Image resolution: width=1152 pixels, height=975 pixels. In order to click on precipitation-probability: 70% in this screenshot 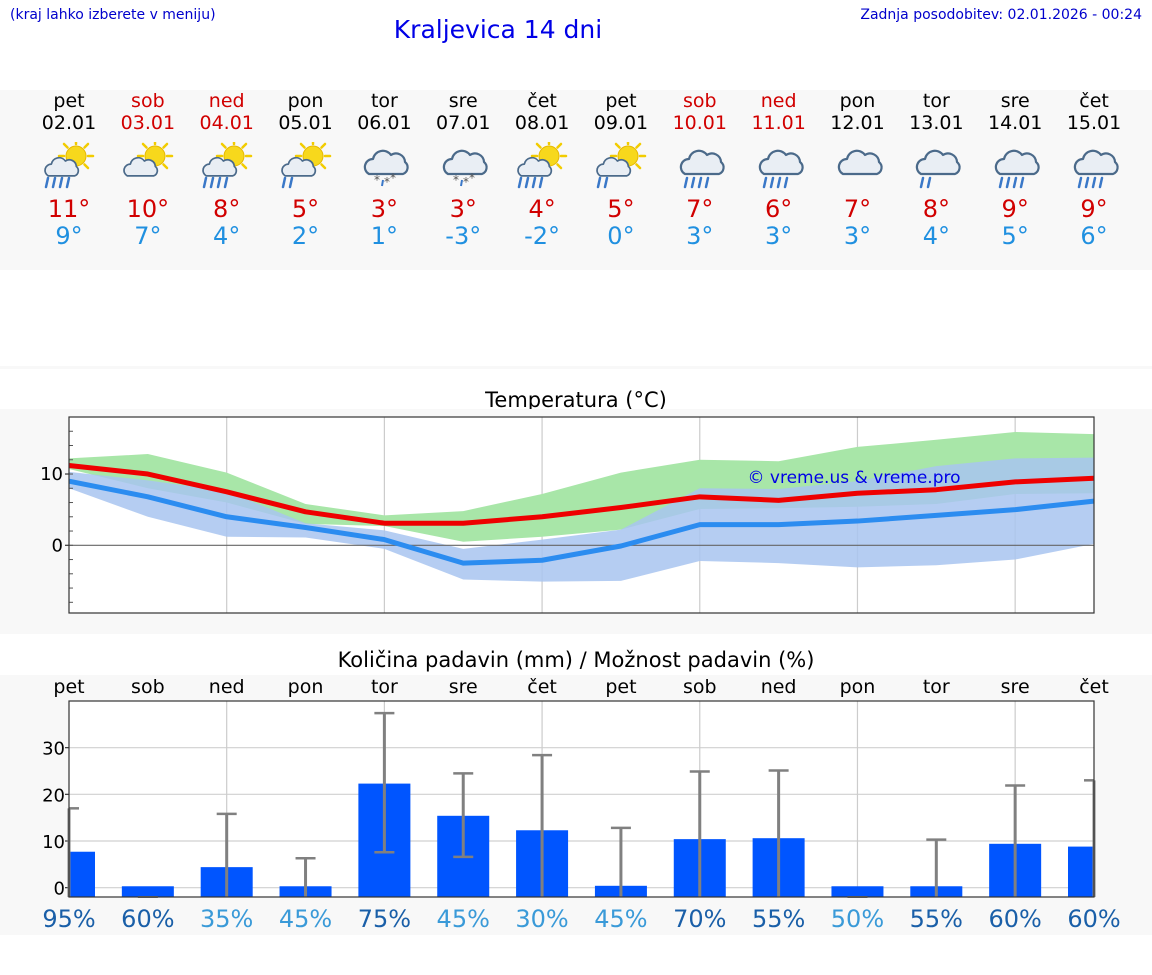, I will do `click(699, 919)`.